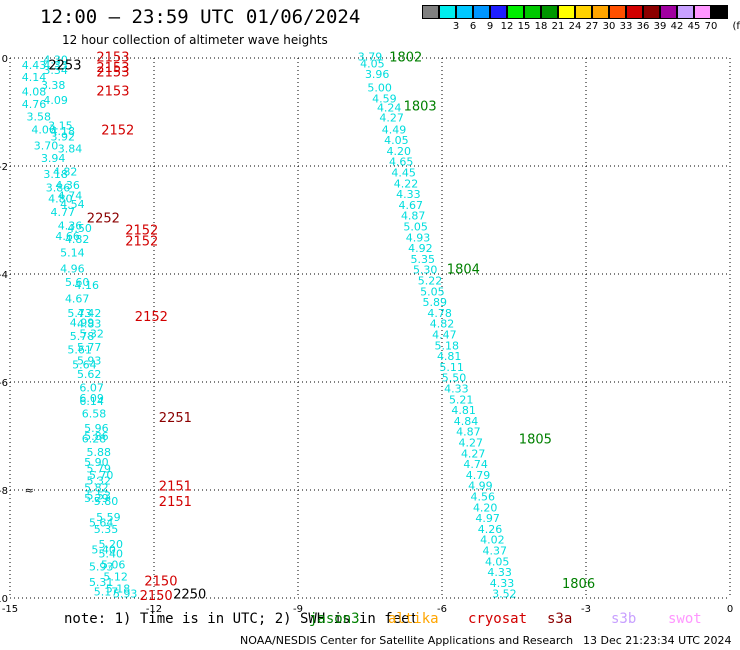 Image resolution: width=740 pixels, height=650 pixels. I want to click on wave-height-point: 4.30, so click(55, 60).